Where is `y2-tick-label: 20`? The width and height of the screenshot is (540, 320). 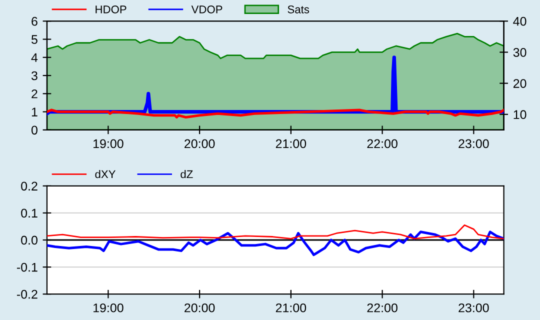 y2-tick-label: 20 is located at coordinates (519, 83).